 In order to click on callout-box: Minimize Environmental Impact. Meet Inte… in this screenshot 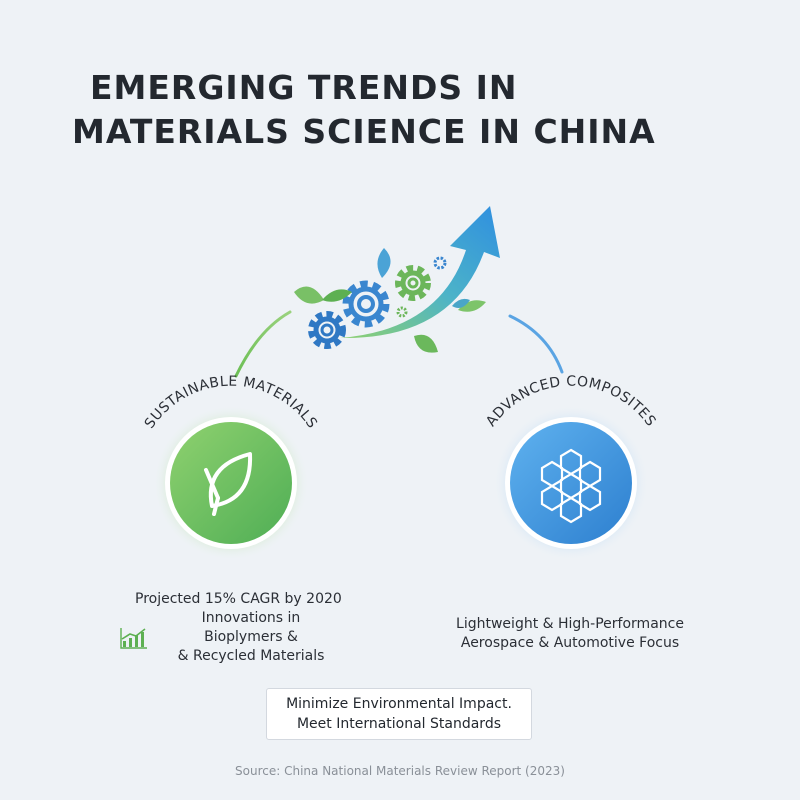, I will do `click(399, 714)`.